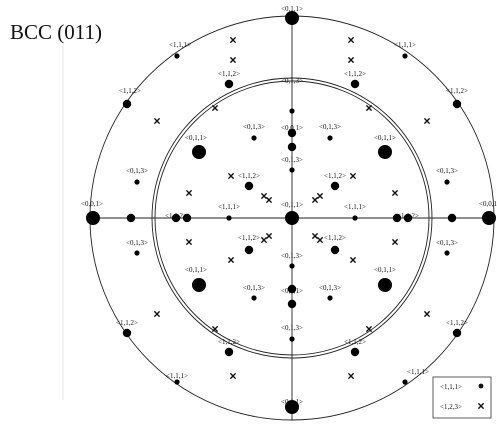  I want to click on legend-label-111: <1,1,1>, so click(451, 387).